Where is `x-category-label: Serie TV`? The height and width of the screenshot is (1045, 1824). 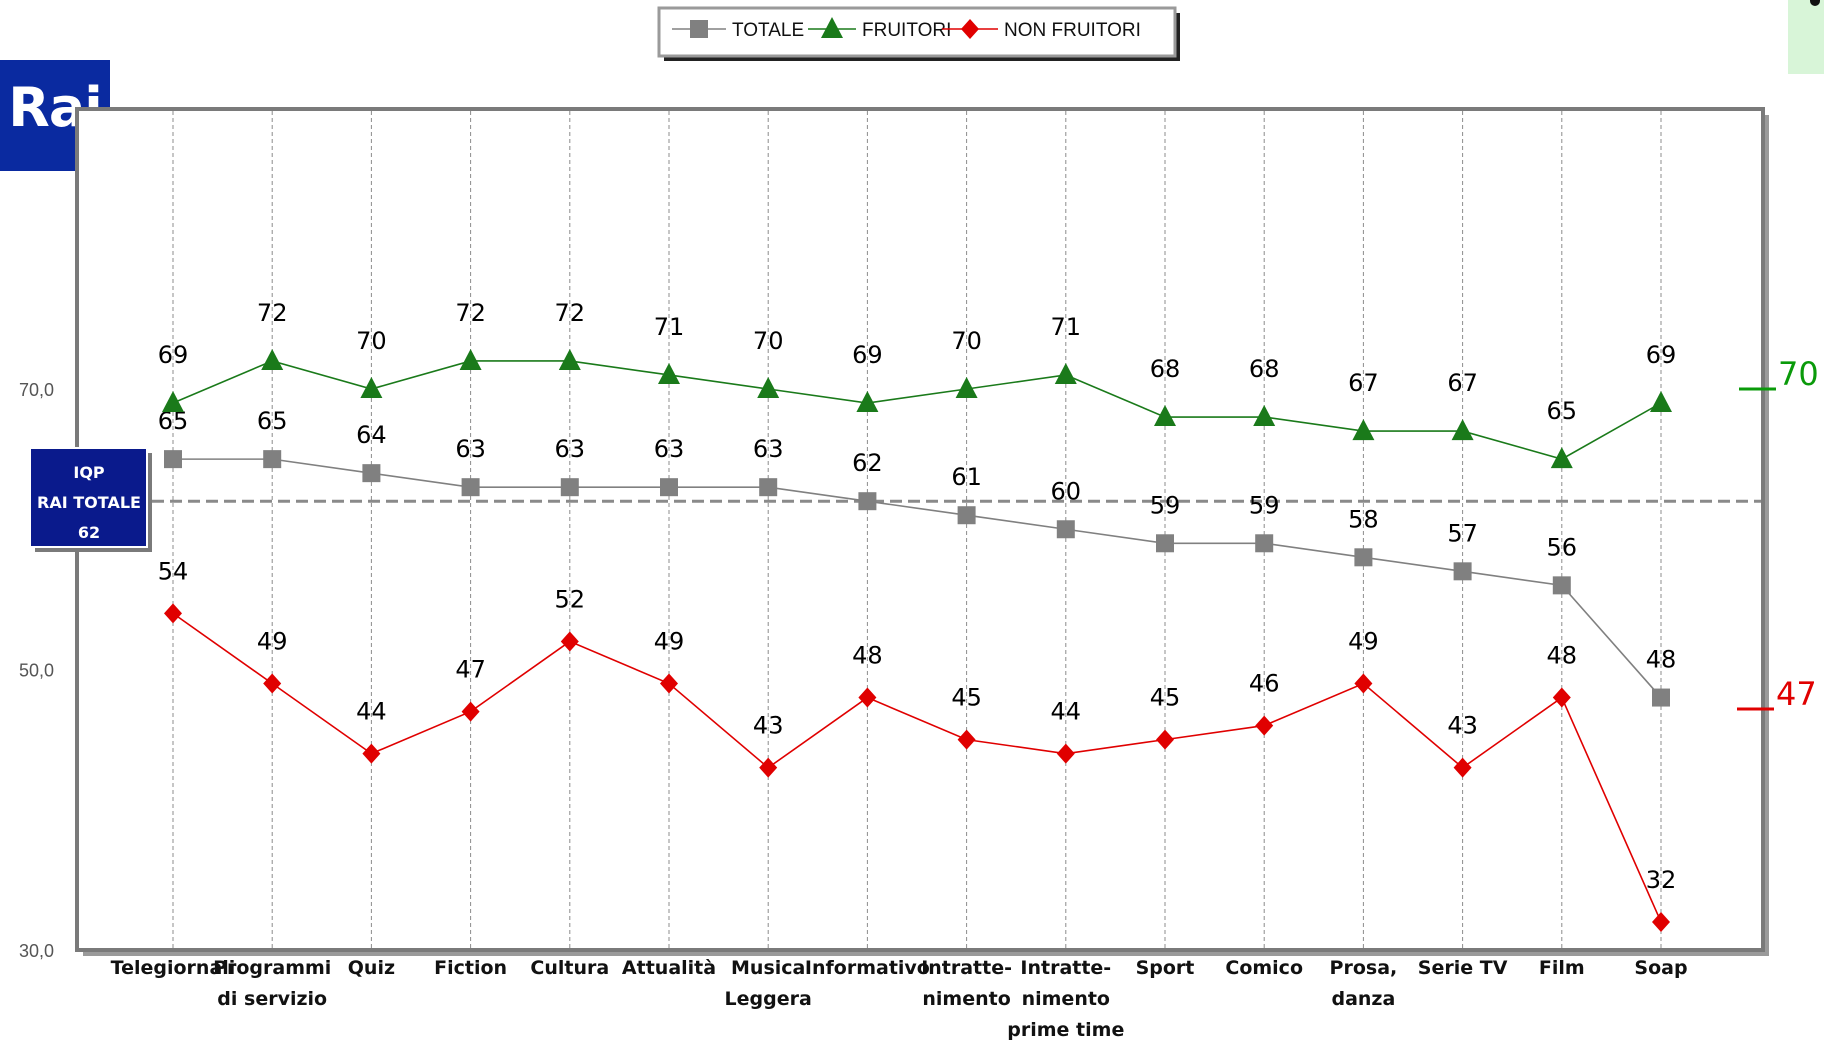 x-category-label: Serie TV is located at coordinates (1463, 968).